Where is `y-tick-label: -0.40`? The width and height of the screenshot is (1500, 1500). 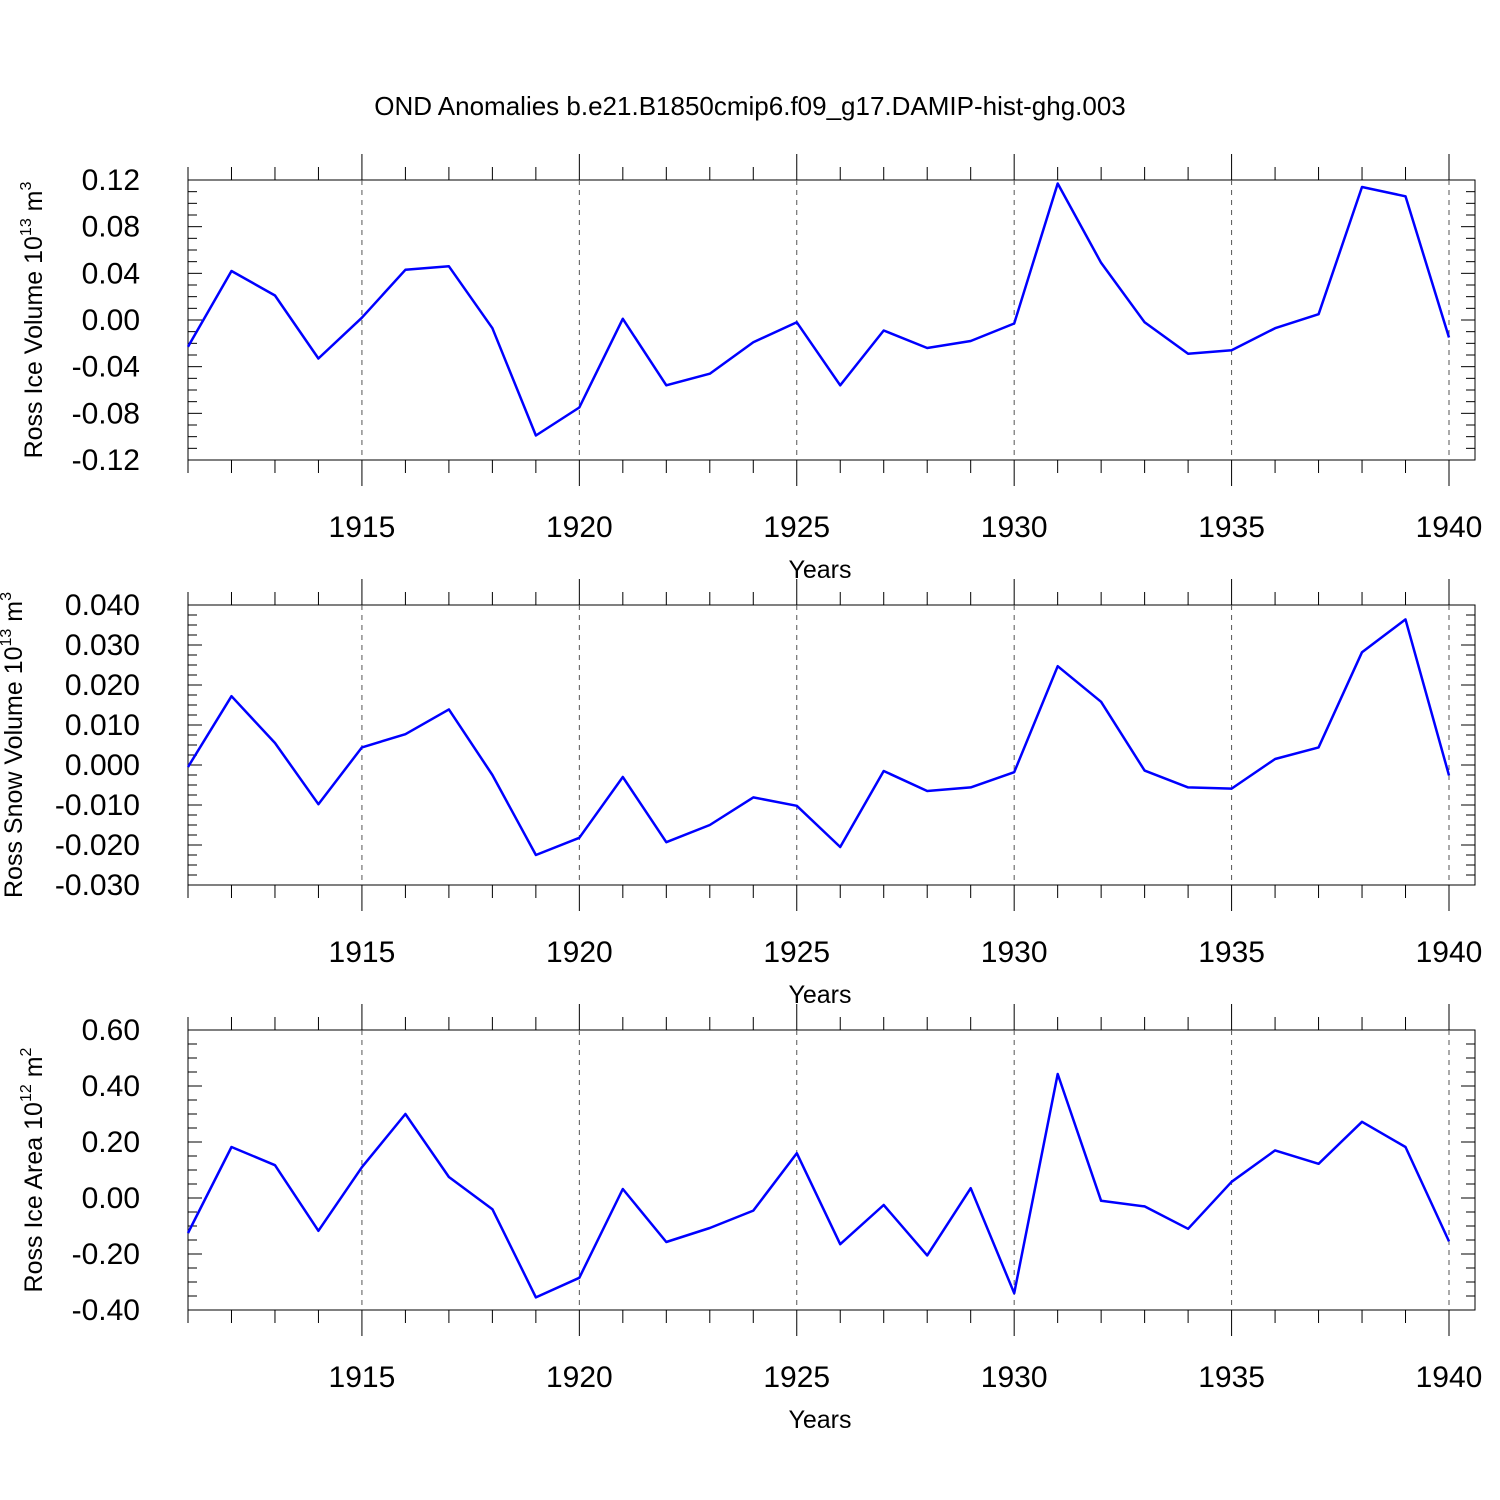 y-tick-label: -0.40 is located at coordinates (106, 1310).